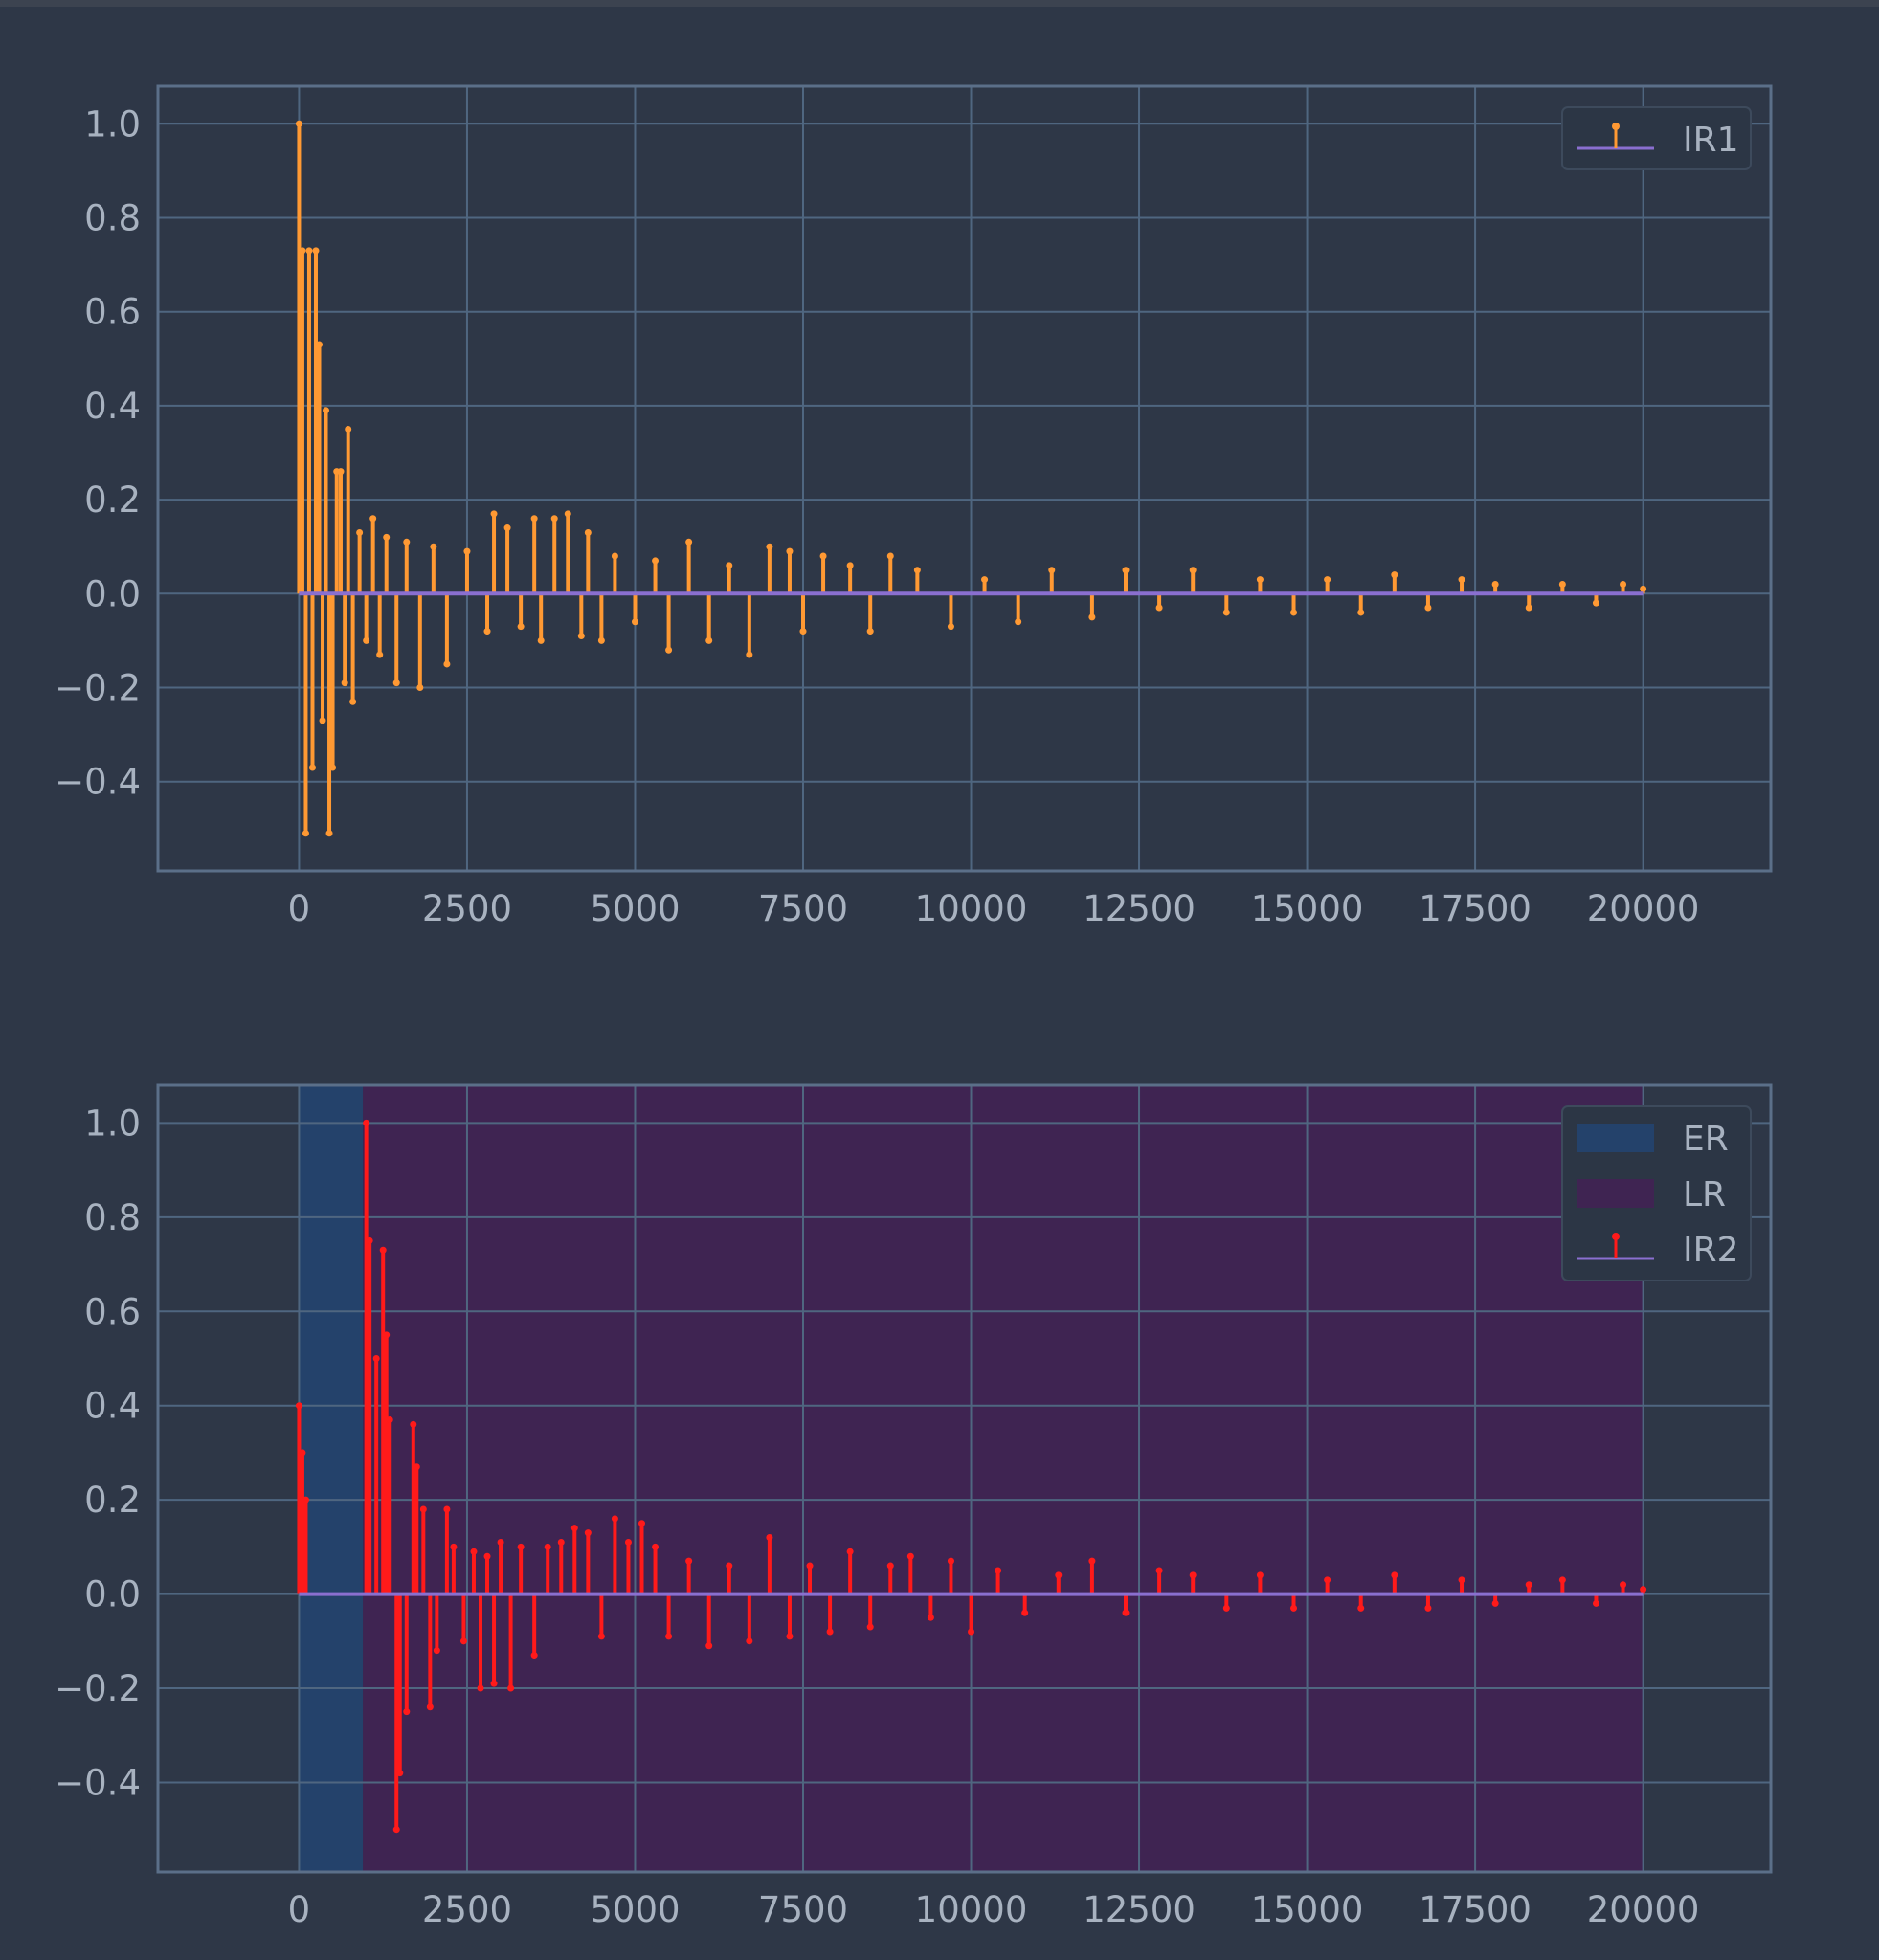 This screenshot has width=1879, height=1960. Describe the element at coordinates (1643, 909) in the screenshot. I see `x-tick-label: 20000` at that location.